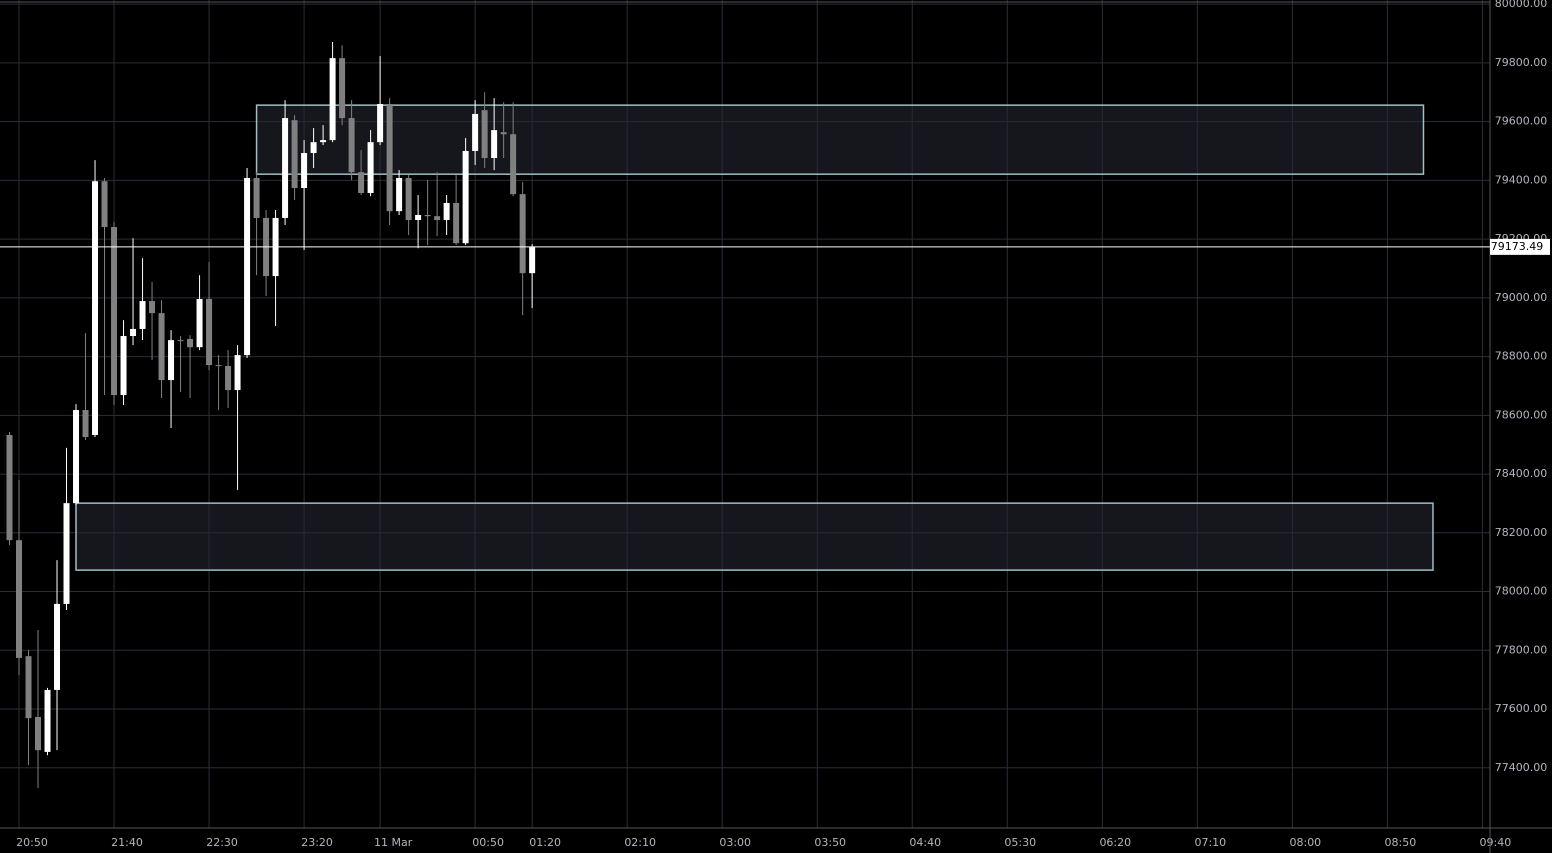  I want to click on x-tick-label: 08:50, so click(1401, 842).